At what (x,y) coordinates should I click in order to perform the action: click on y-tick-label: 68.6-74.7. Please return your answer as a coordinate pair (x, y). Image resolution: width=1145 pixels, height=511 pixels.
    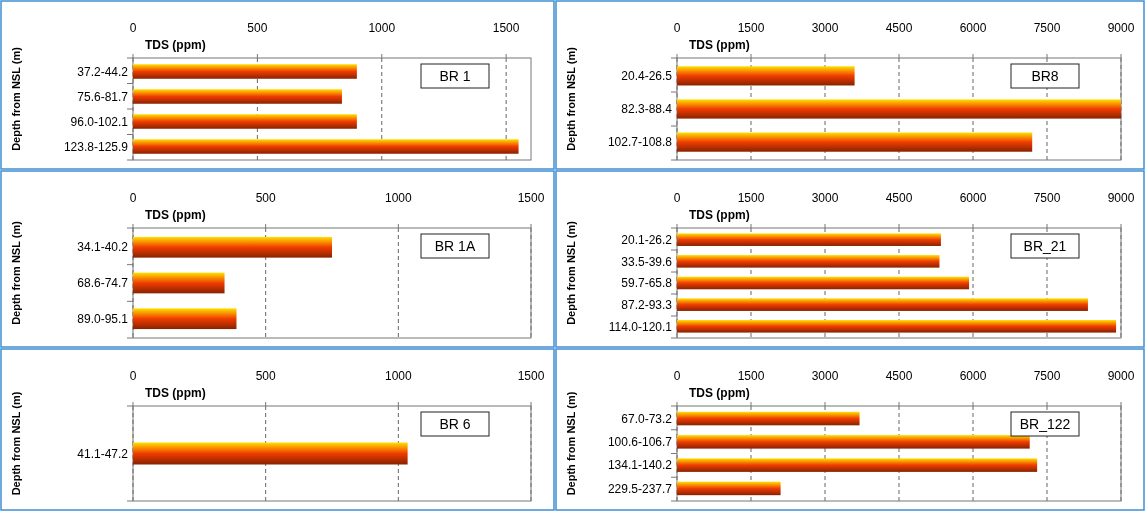
    Looking at the image, I should click on (103, 283).